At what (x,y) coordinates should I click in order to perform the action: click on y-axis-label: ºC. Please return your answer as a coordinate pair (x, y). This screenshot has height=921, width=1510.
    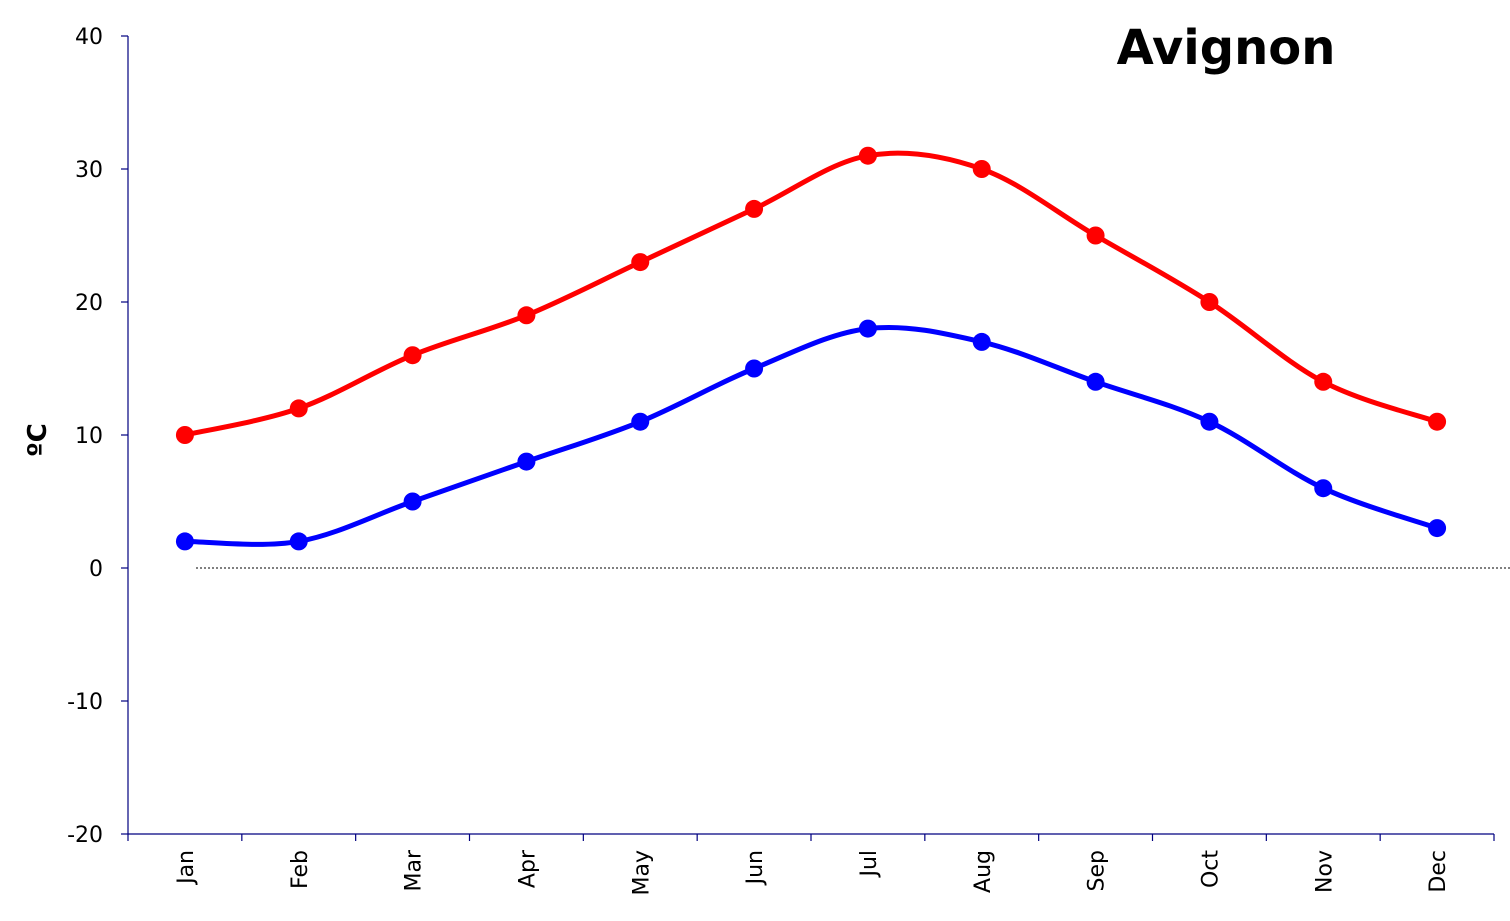
    Looking at the image, I should click on (38, 440).